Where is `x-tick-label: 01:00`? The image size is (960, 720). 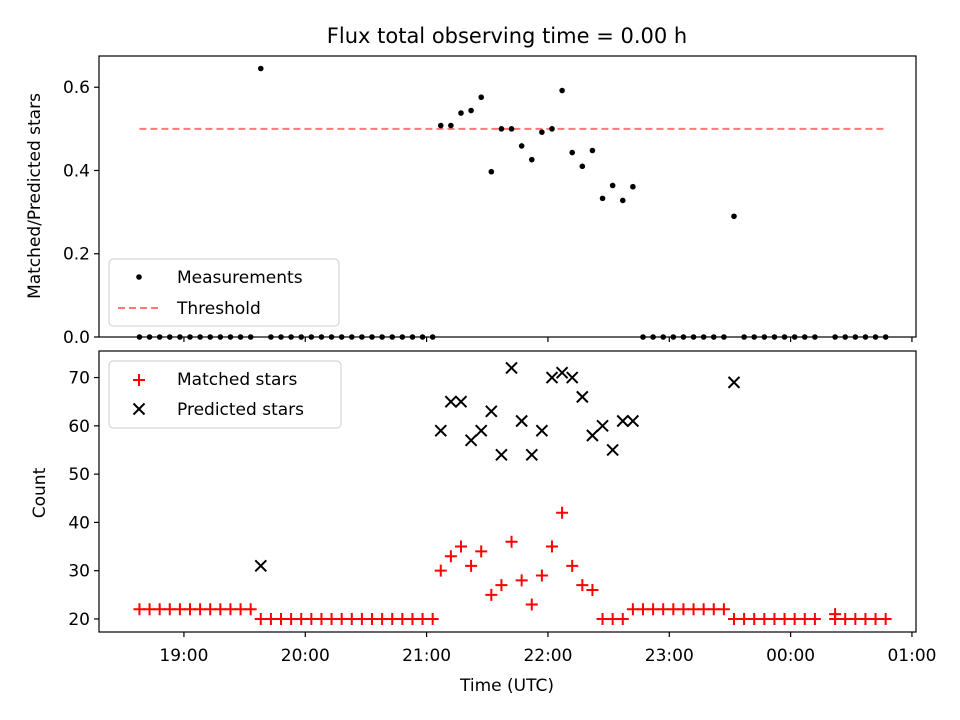 x-tick-label: 01:00 is located at coordinates (911, 656).